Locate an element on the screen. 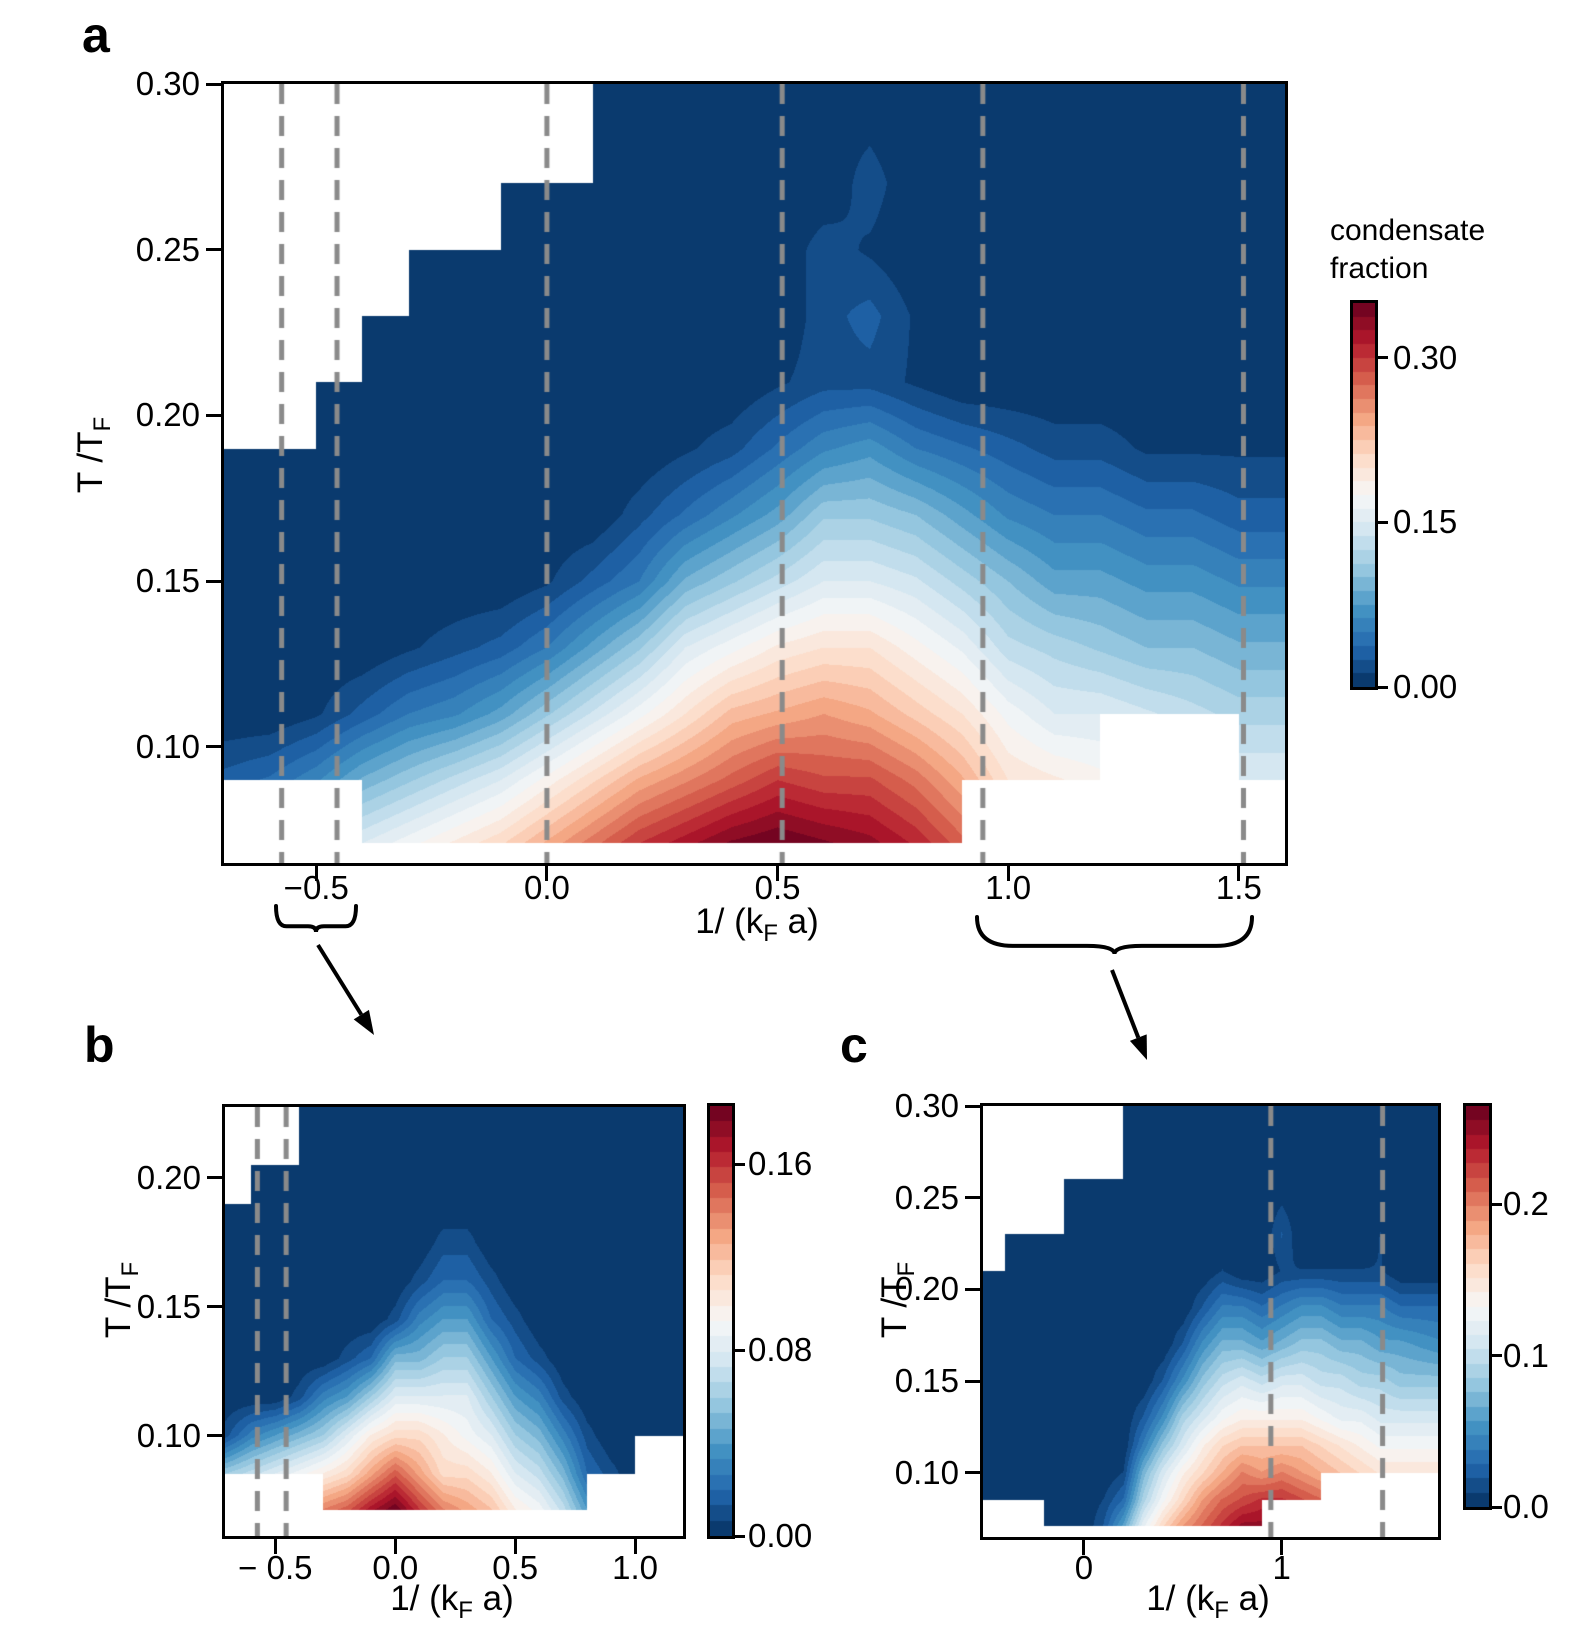  panel-c-colorbar-tick-label: 0.0 is located at coordinates (1526, 1506).